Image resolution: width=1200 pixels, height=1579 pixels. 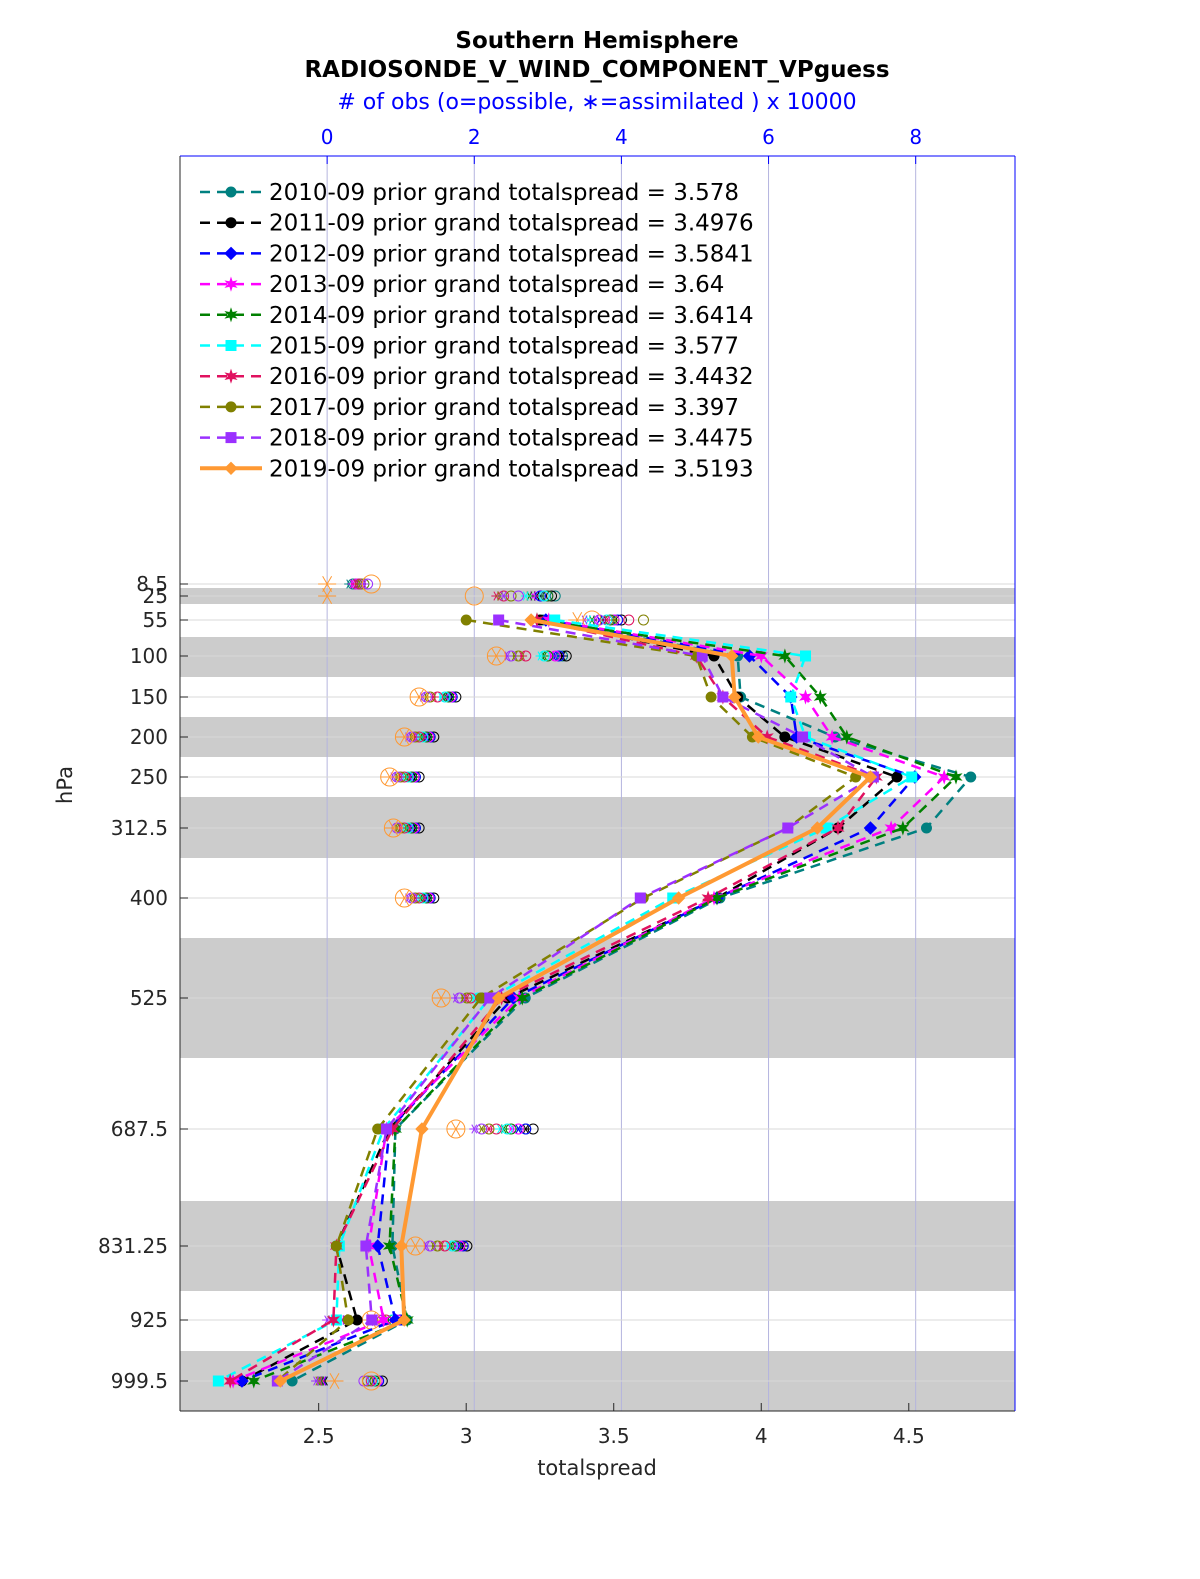 I want to click on y-tick-label: 525, so click(x=149, y=998).